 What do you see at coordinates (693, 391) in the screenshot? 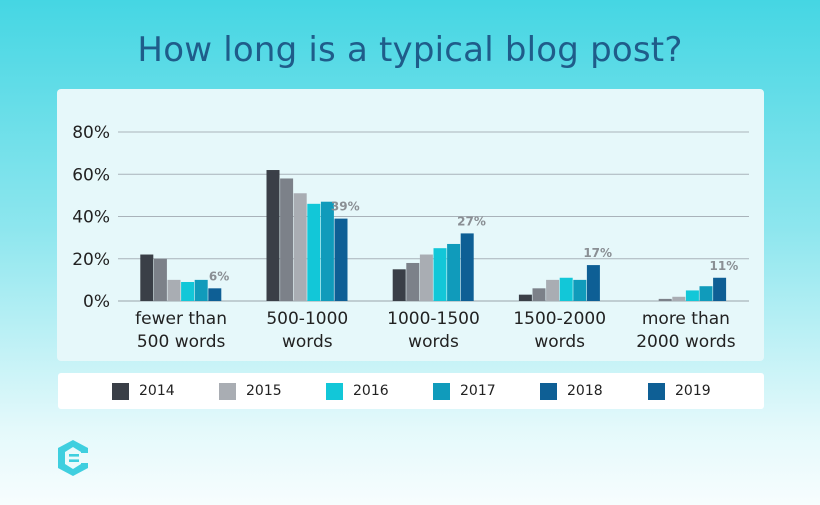
I see `legend-label: 2019` at bounding box center [693, 391].